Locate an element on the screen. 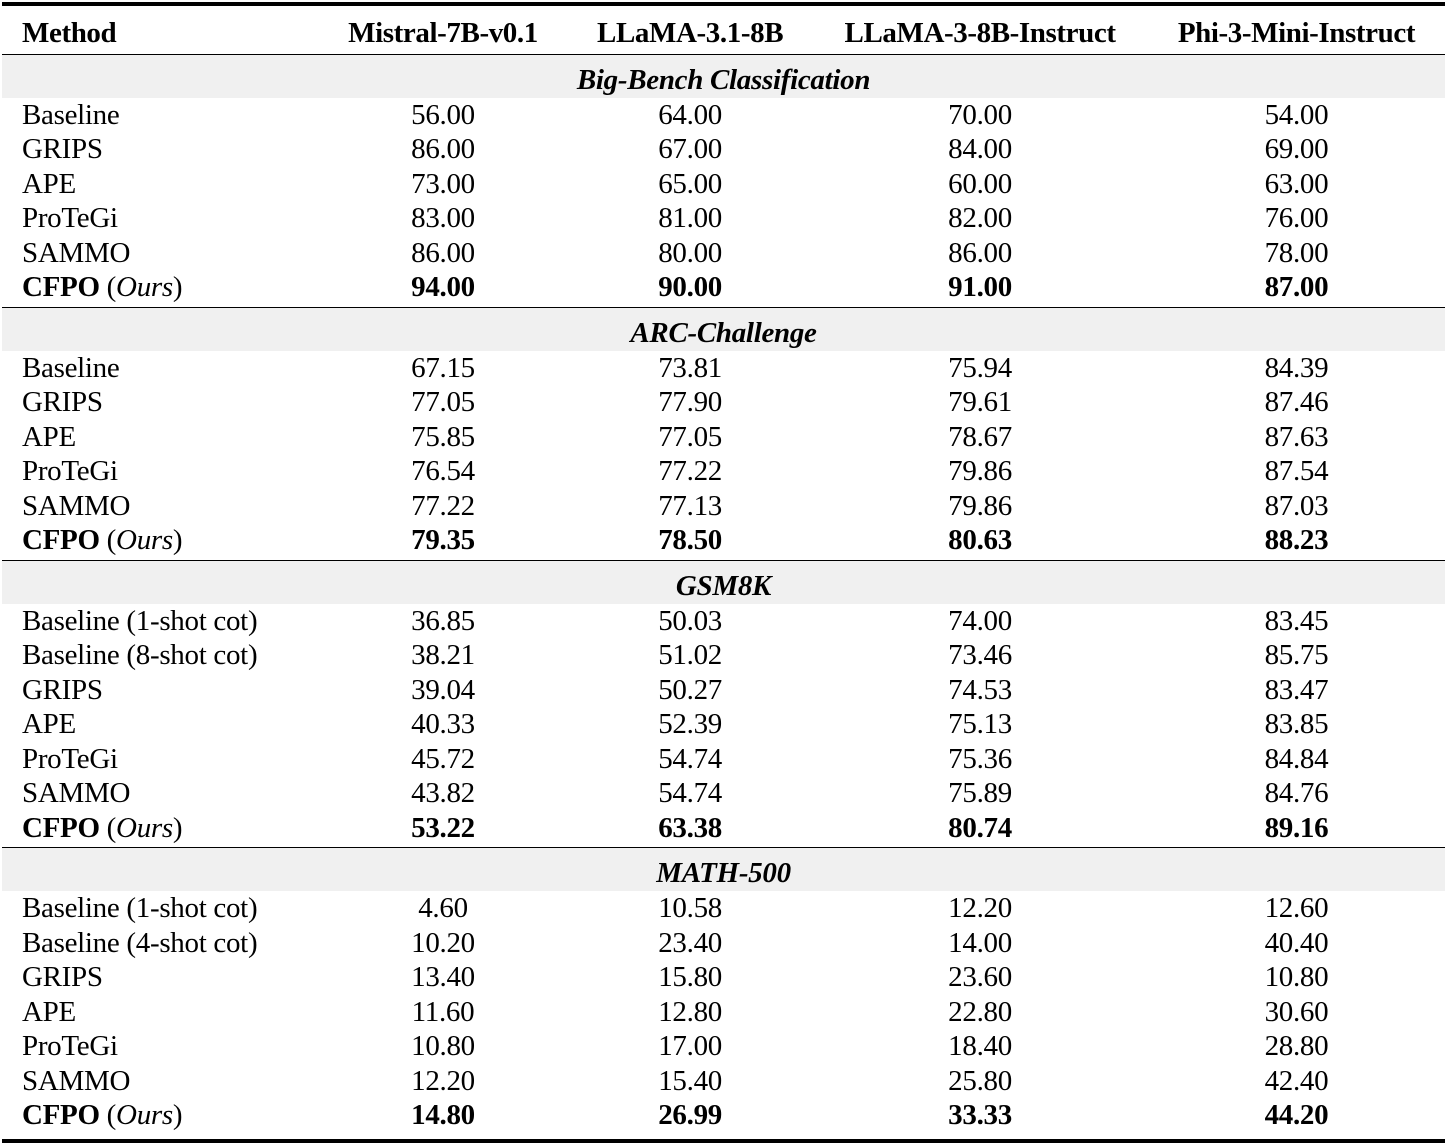  score-cell: 38.21 is located at coordinates (443, 655).